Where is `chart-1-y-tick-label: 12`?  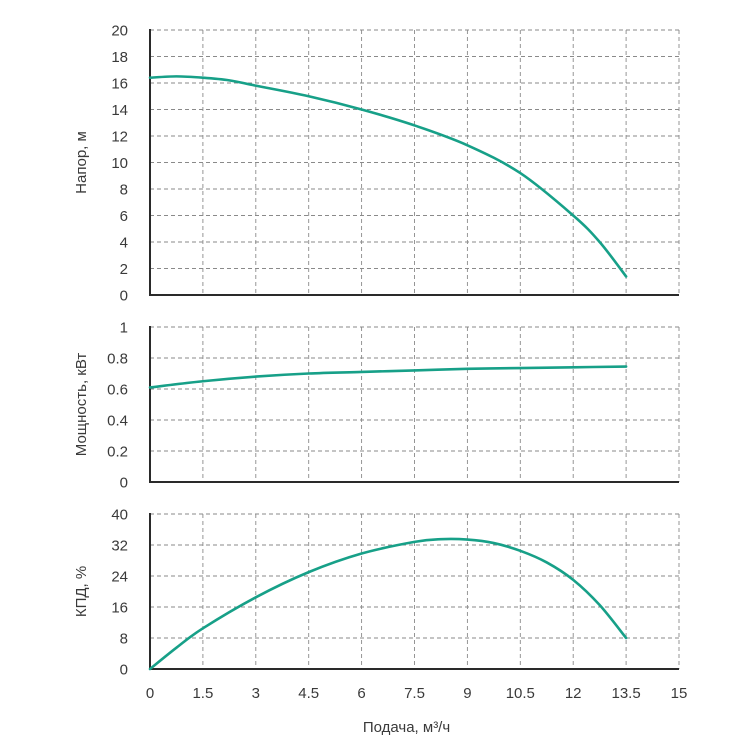 chart-1-y-tick-label: 12 is located at coordinates (119, 137).